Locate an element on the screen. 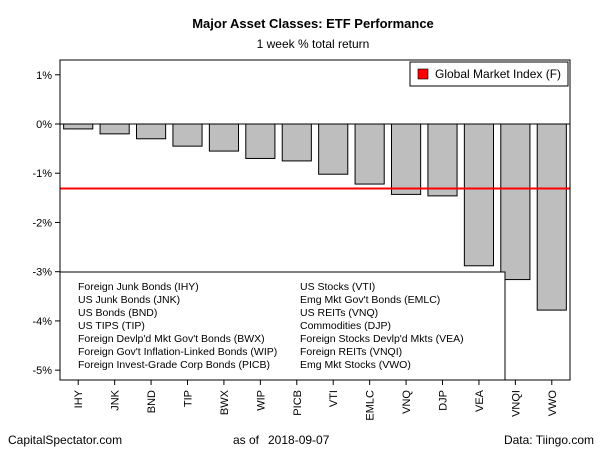 This screenshot has height=450, width=600. x-tick-label: VTI is located at coordinates (334, 398).